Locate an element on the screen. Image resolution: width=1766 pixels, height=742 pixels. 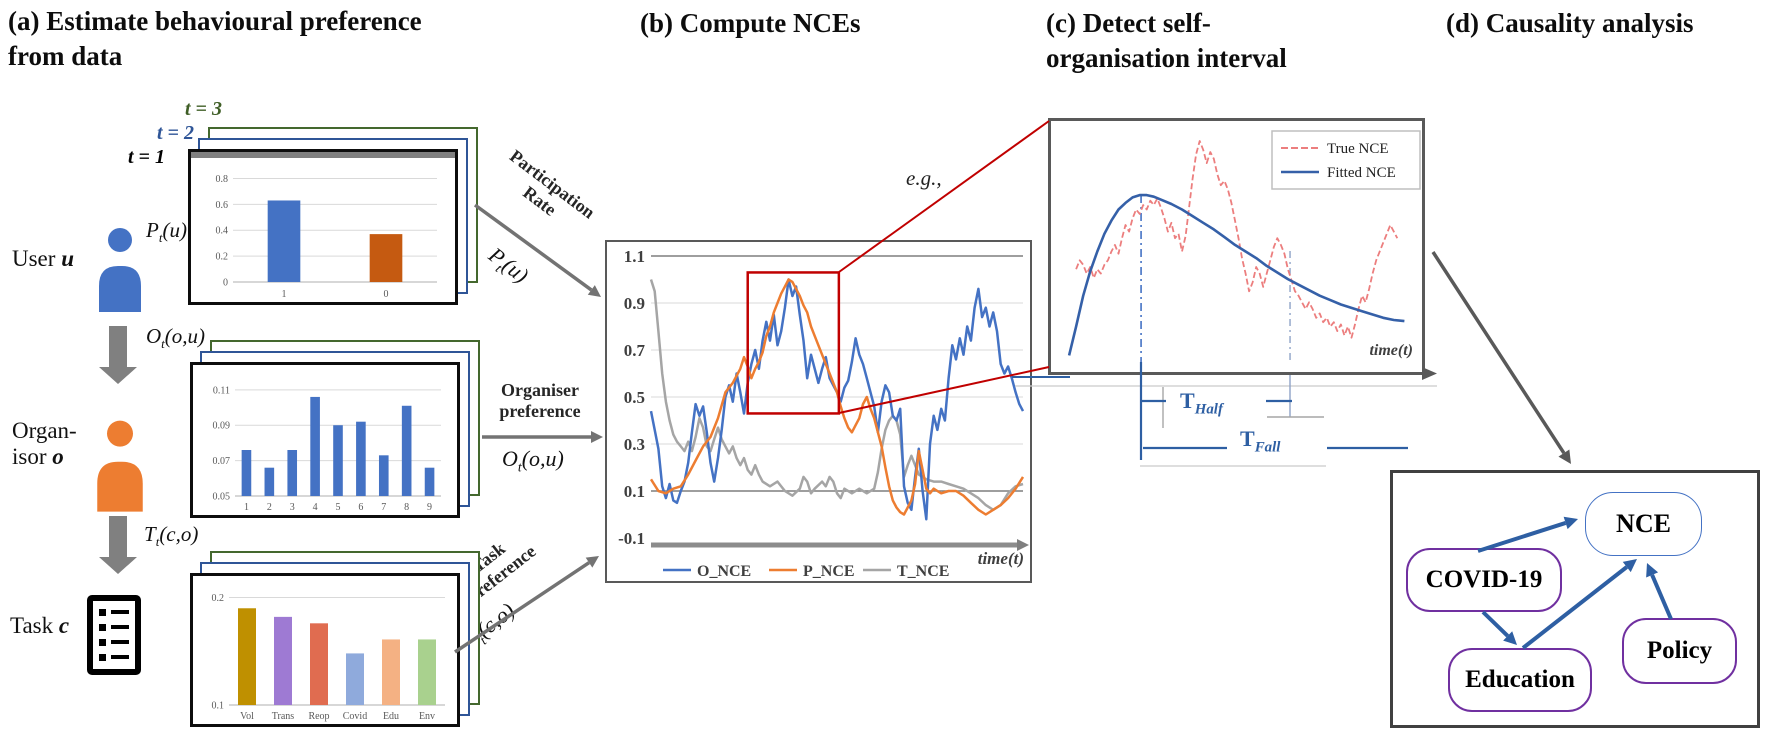
panel-c-title: (c) Detect self- organisation interval is located at coordinates (1166, 41).